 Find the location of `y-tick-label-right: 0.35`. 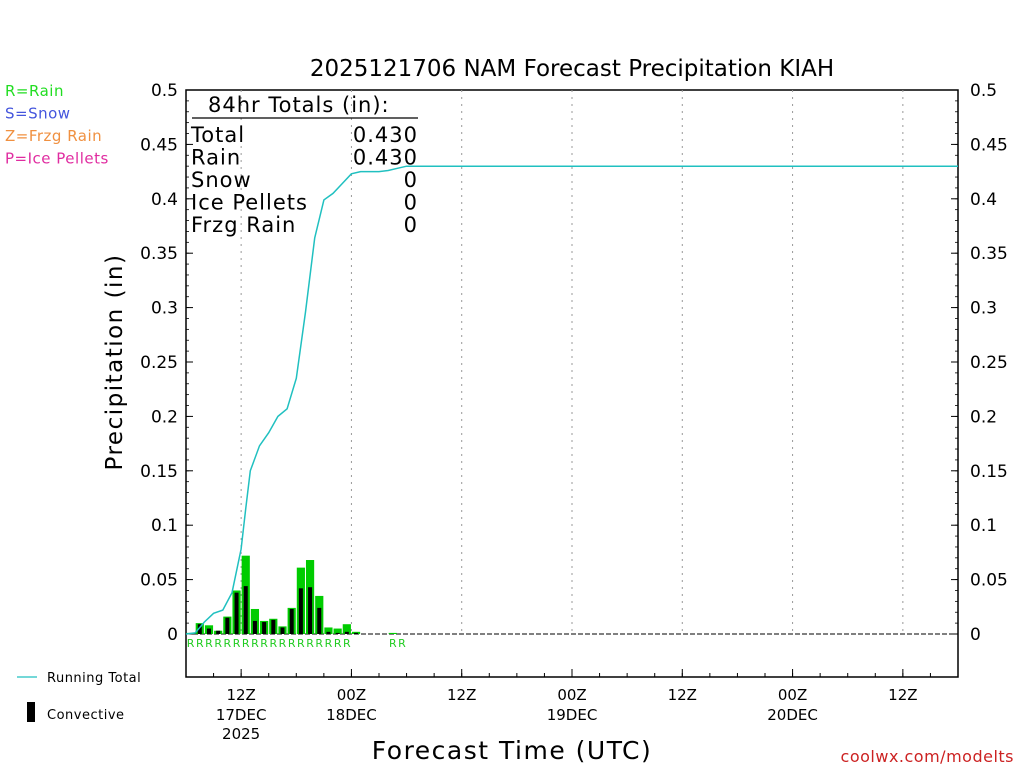

y-tick-label-right: 0.35 is located at coordinates (989, 254).